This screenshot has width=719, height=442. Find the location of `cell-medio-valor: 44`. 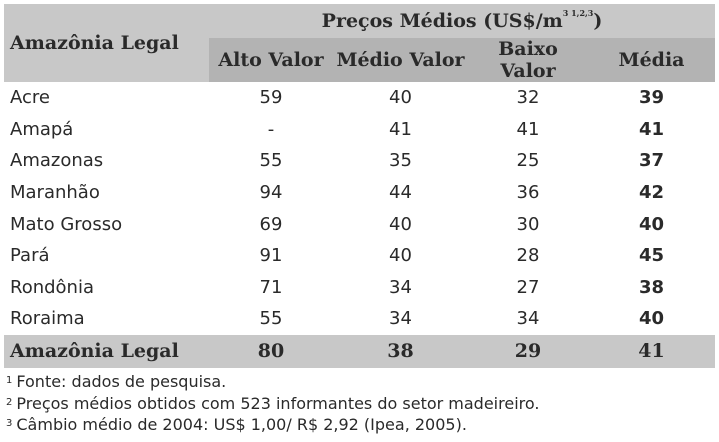

cell-medio-valor: 44 is located at coordinates (400, 193).